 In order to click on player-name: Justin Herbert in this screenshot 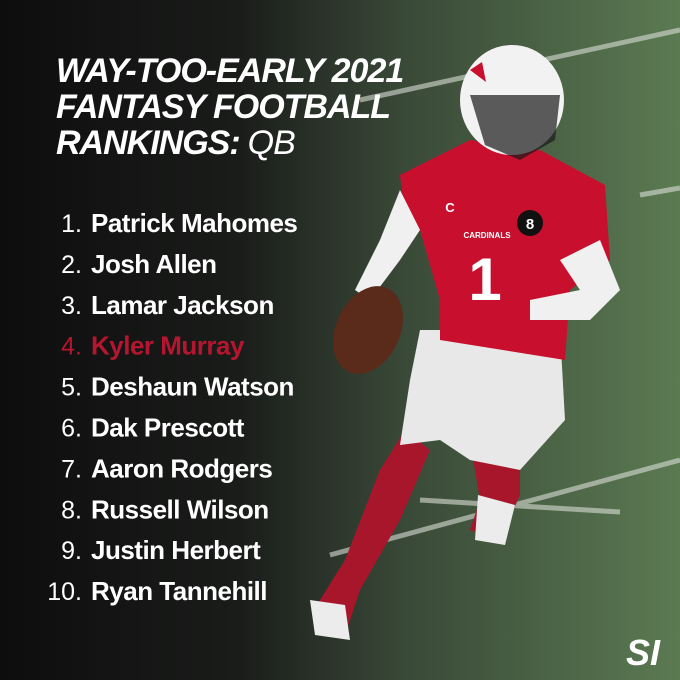, I will do `click(176, 550)`.